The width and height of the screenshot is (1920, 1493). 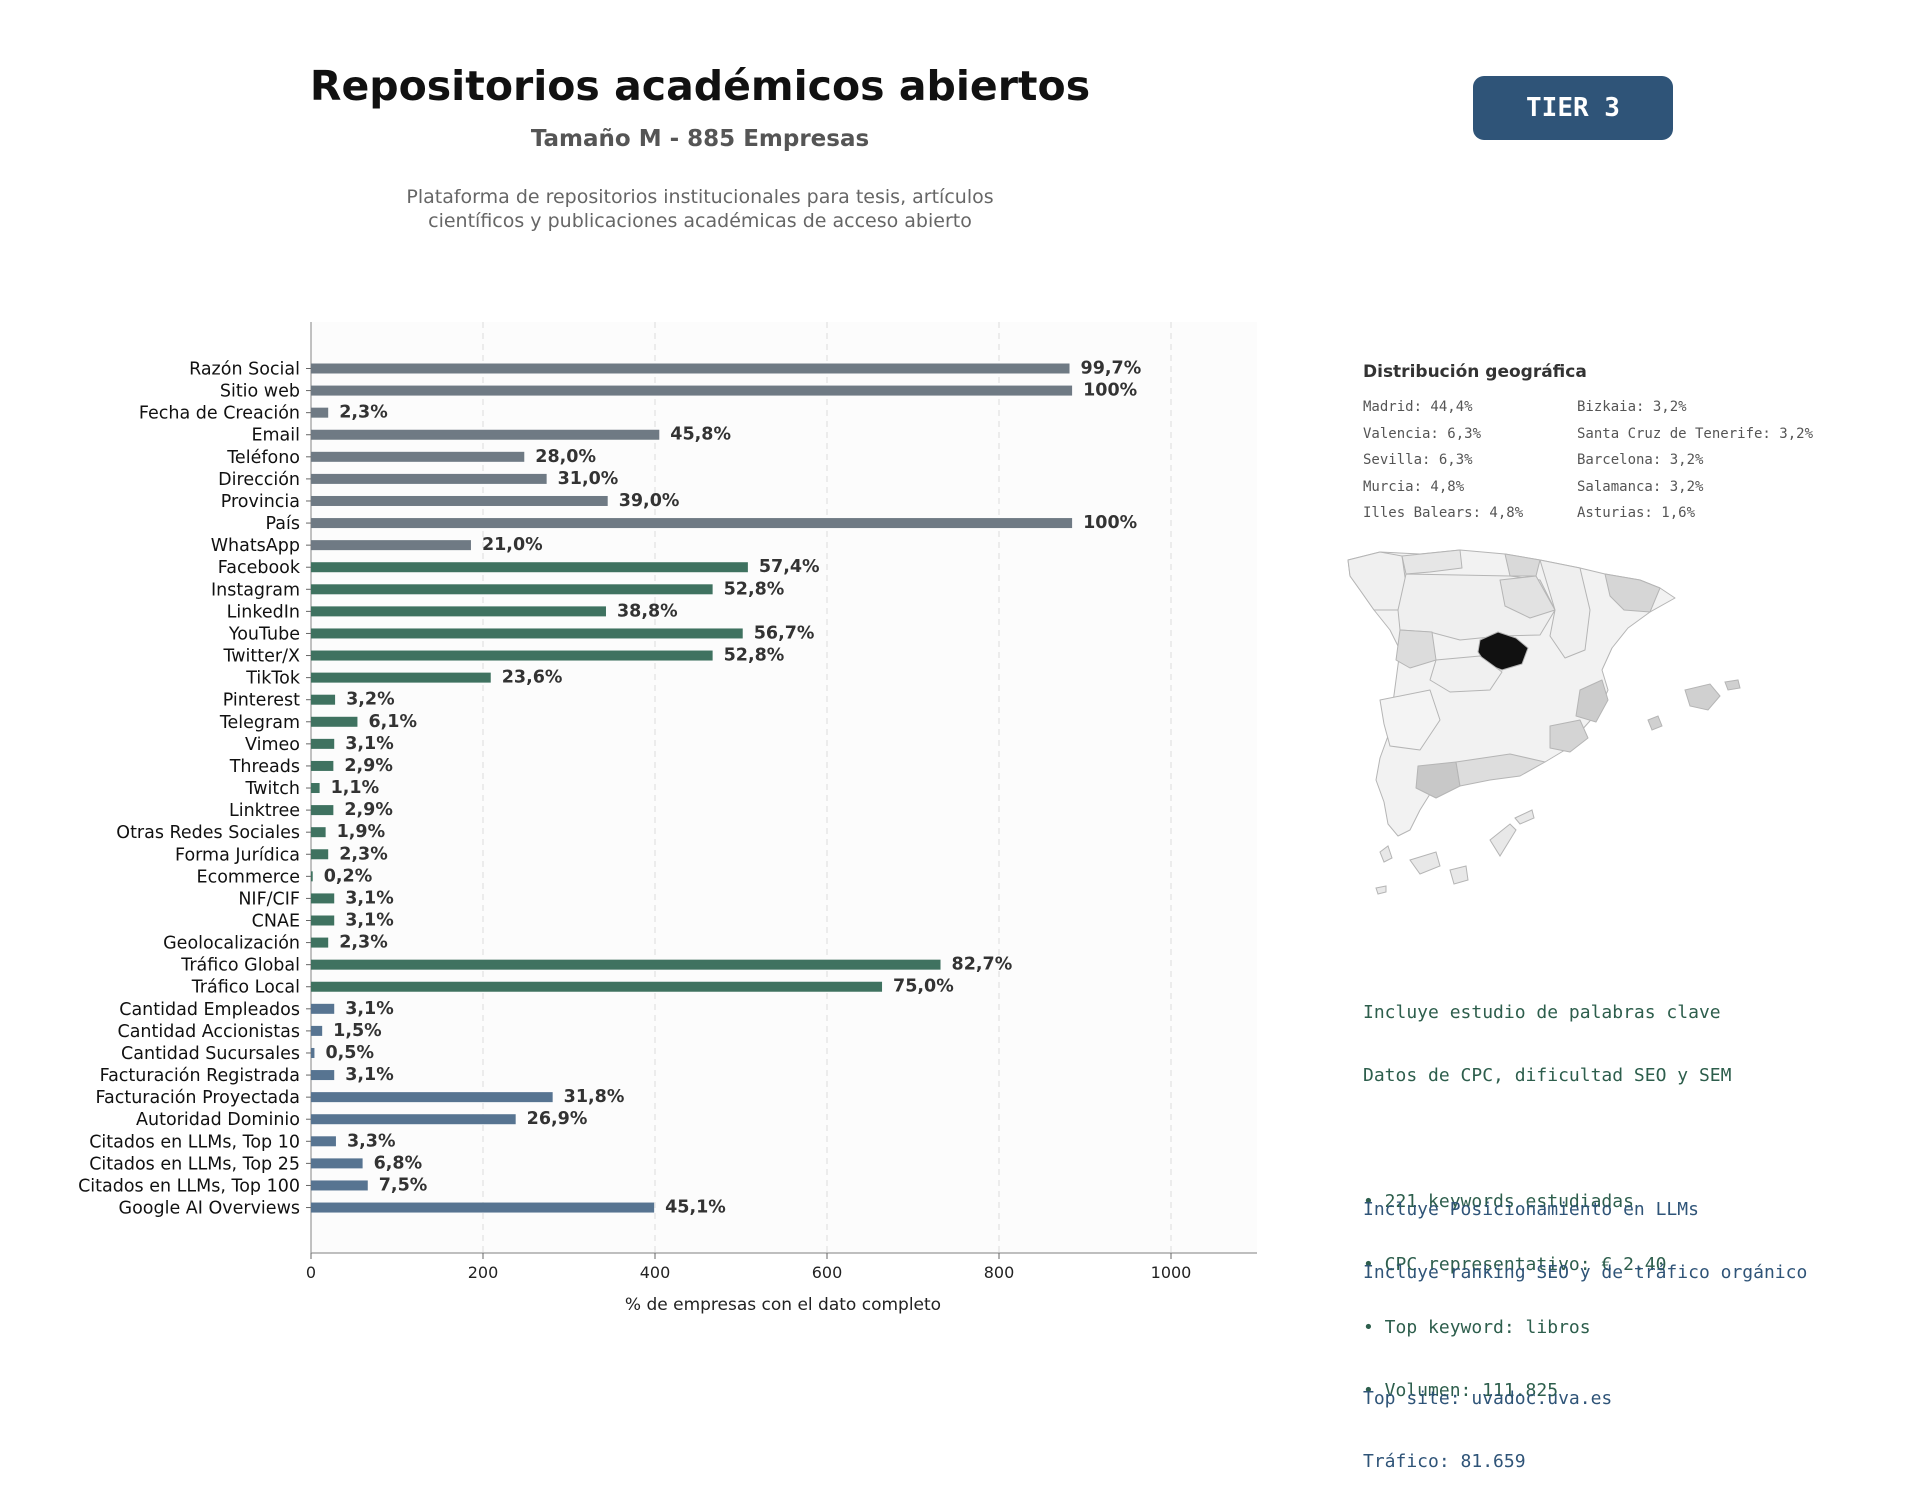 What do you see at coordinates (1695, 433) in the screenshot?
I see `geo-item: Santa Cruz de Tenerife: 3,2%` at bounding box center [1695, 433].